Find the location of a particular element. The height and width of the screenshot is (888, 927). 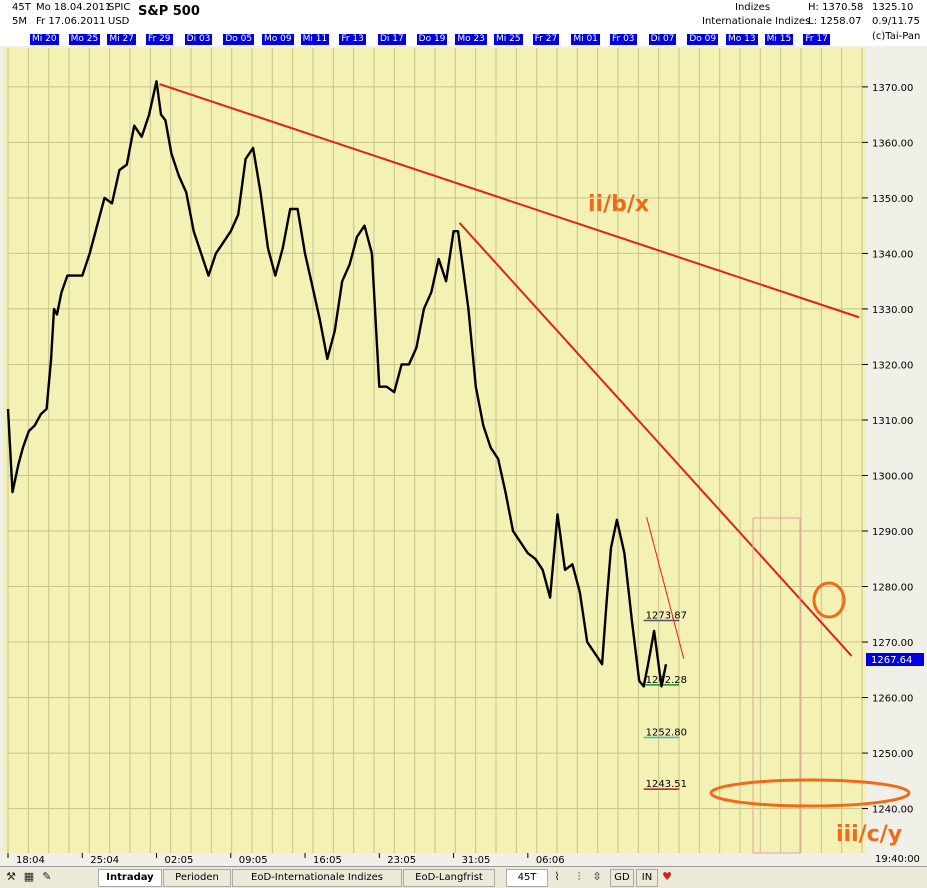

currency-label: USD is located at coordinates (119, 21).